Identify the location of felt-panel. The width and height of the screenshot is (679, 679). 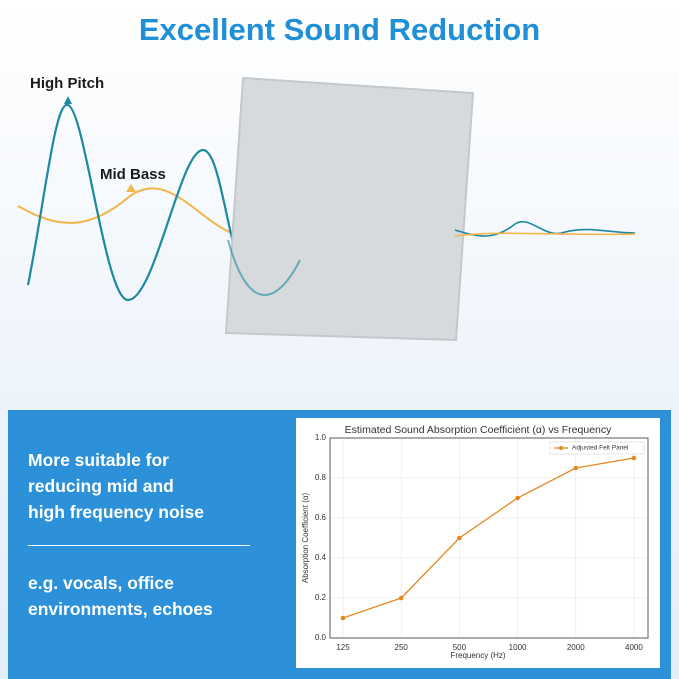
(349, 209).